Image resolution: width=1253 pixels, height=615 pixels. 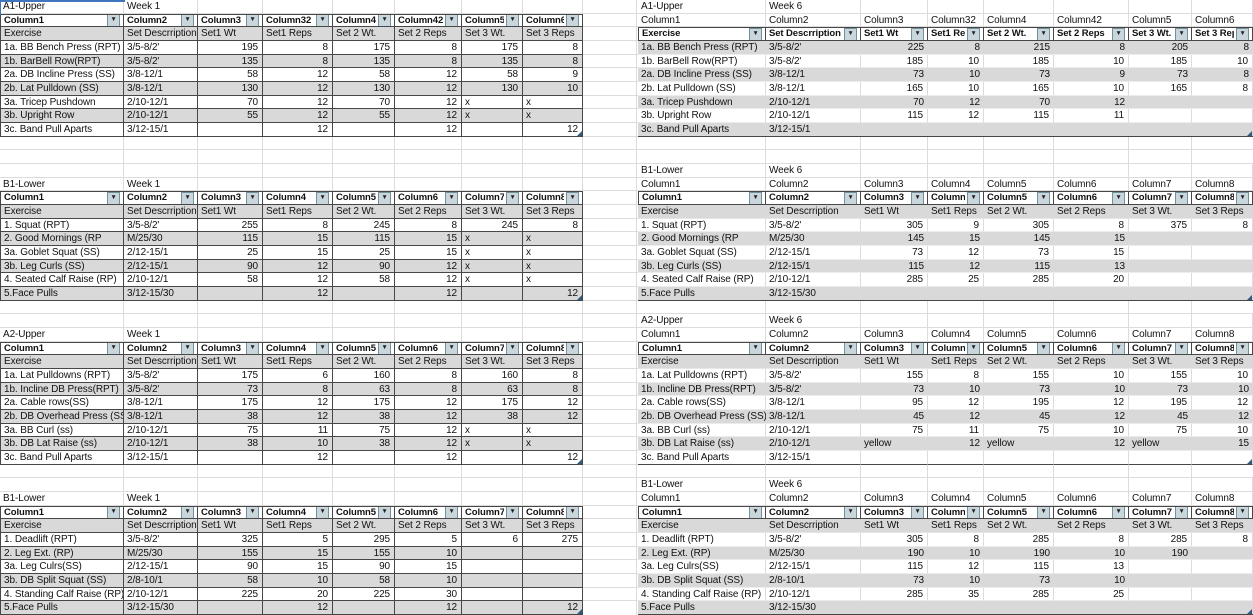 What do you see at coordinates (492, 375) in the screenshot?
I see `value-cell: 160` at bounding box center [492, 375].